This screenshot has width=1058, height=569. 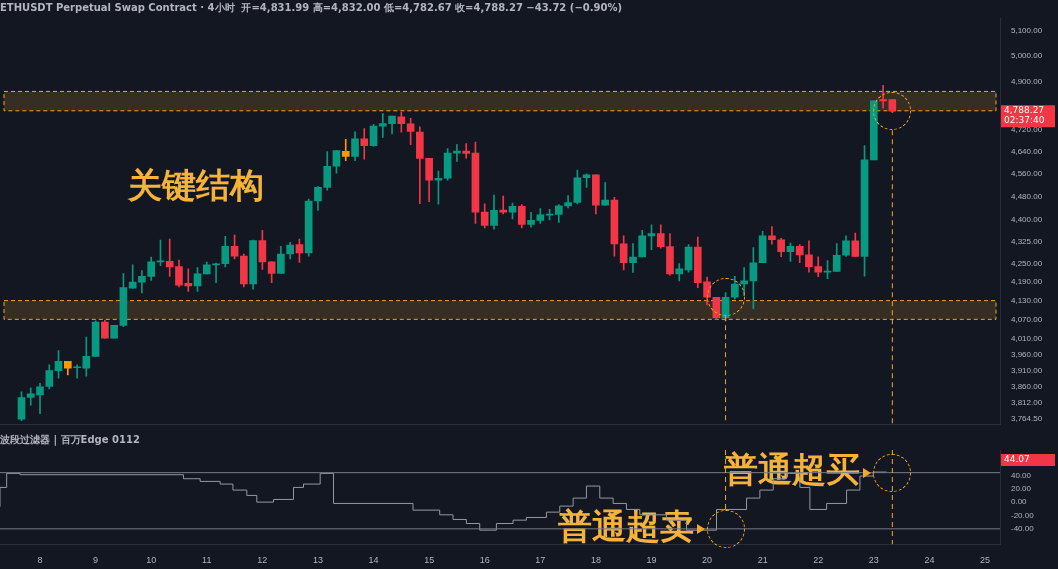 I want to click on y-tick-label: 40.00, so click(x=1021, y=475).